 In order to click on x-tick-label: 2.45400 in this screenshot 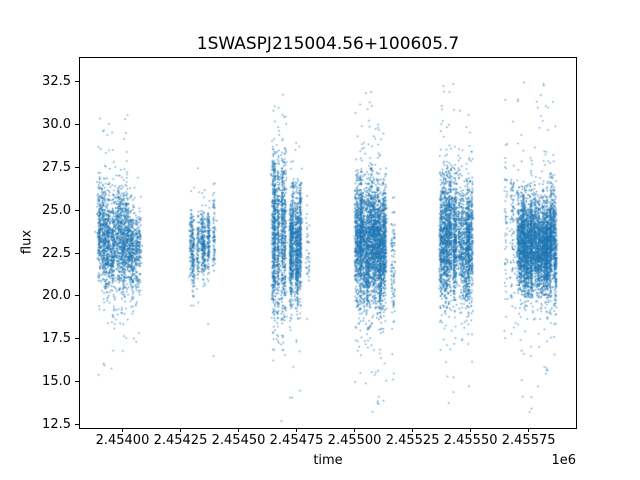, I will do `click(122, 440)`.